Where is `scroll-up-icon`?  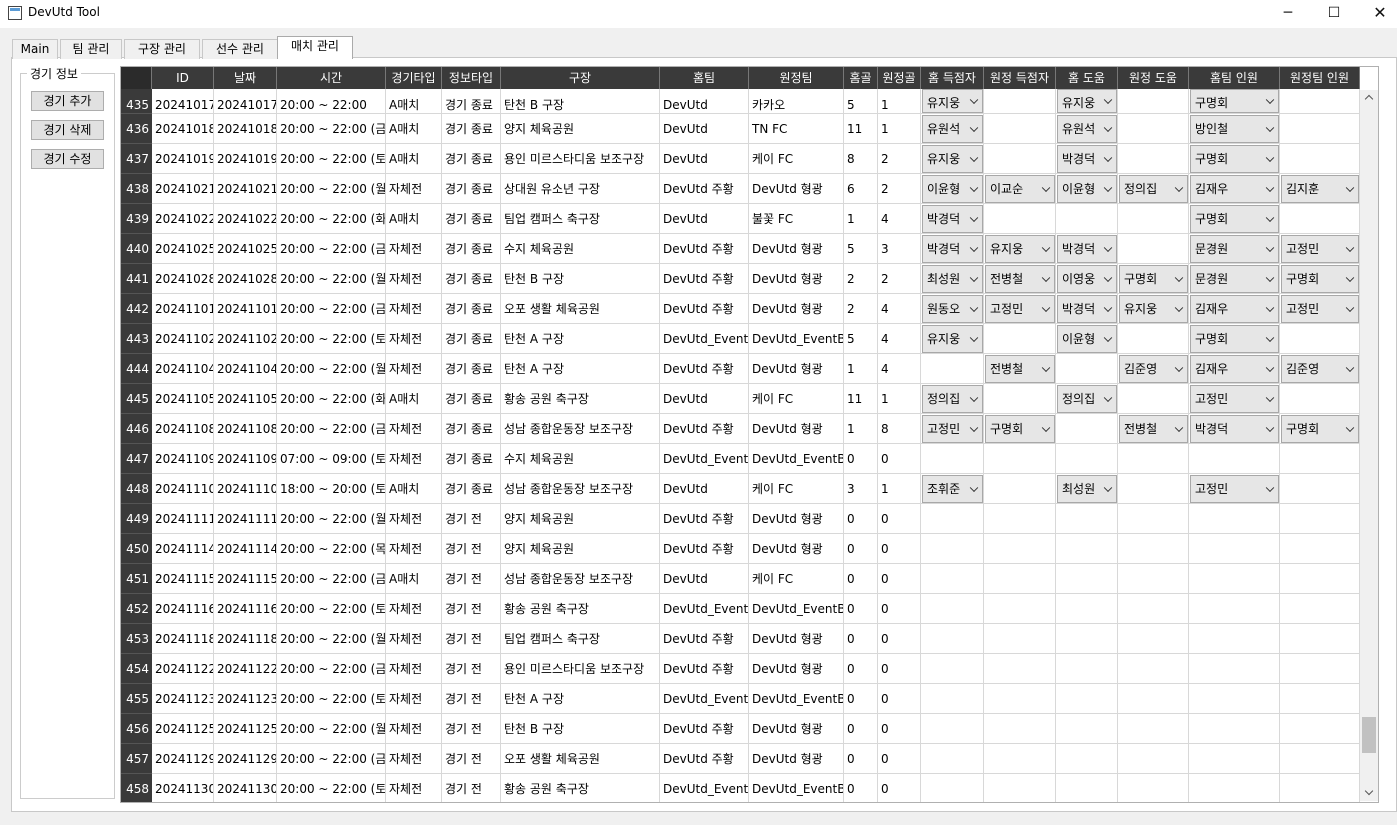
scroll-up-icon is located at coordinates (1369, 98).